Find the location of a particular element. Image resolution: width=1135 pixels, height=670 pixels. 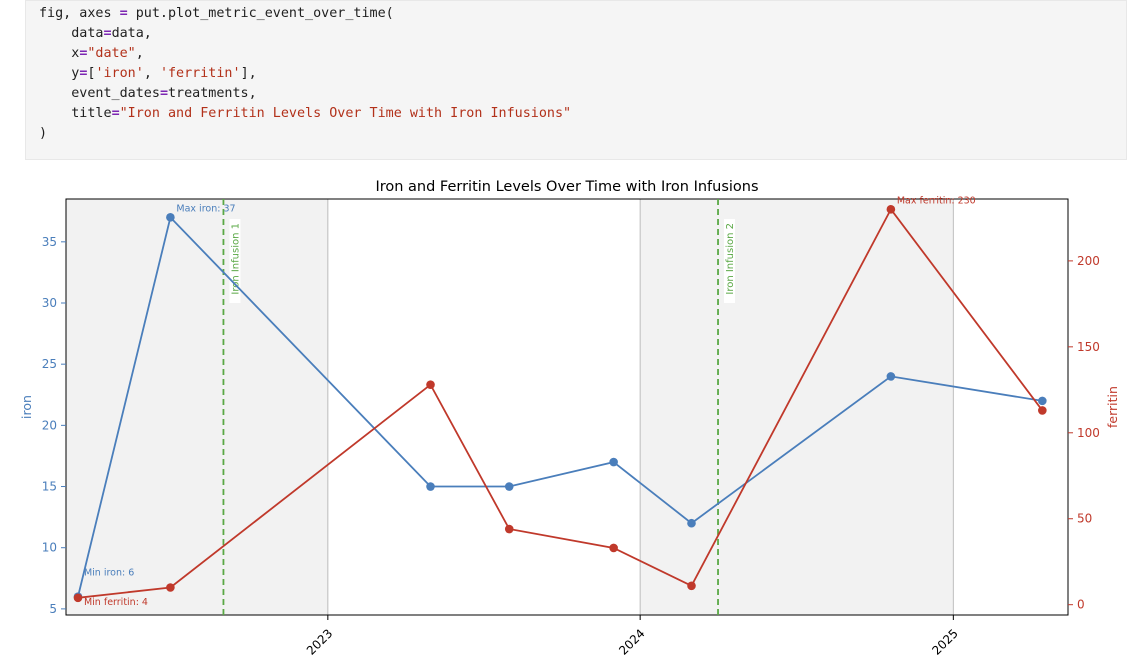

y-right-tick-label: 200 is located at coordinates (1088, 261).